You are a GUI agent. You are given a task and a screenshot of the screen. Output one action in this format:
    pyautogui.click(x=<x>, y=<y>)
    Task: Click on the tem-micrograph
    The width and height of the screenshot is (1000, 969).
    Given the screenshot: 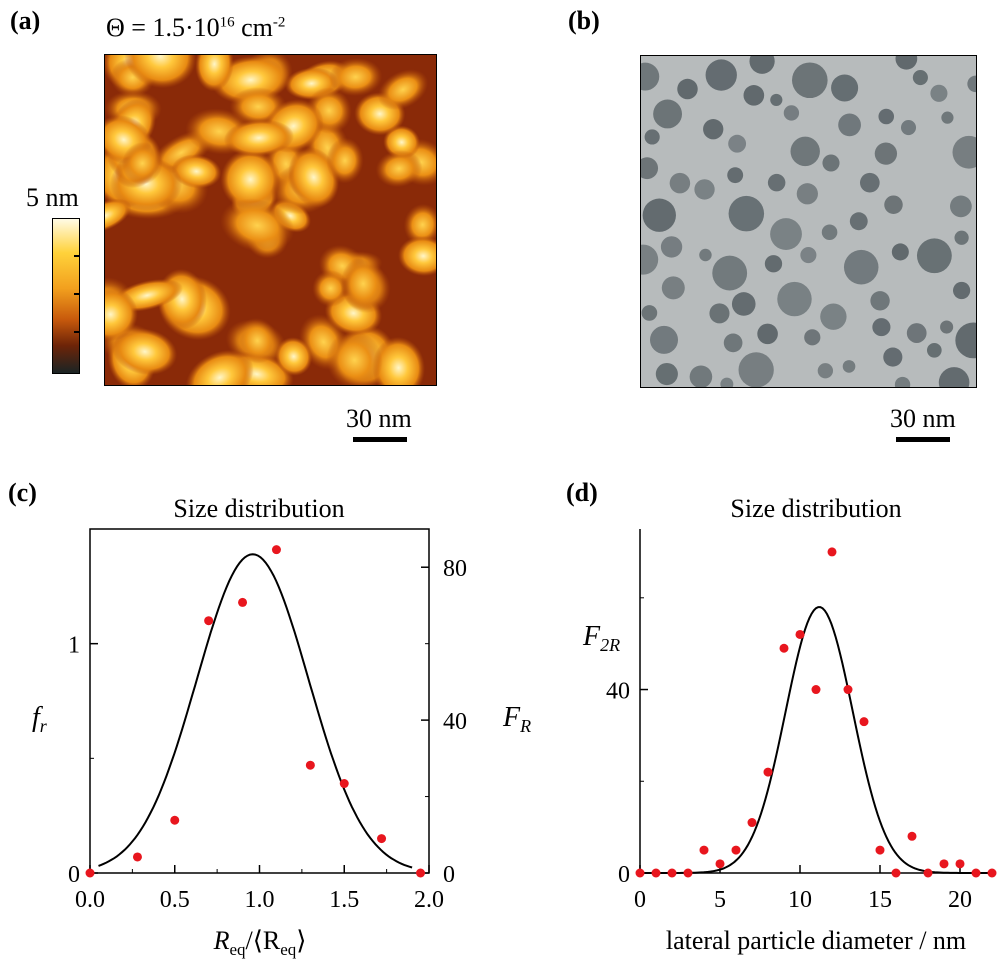 What is the action you would take?
    pyautogui.click(x=808, y=221)
    